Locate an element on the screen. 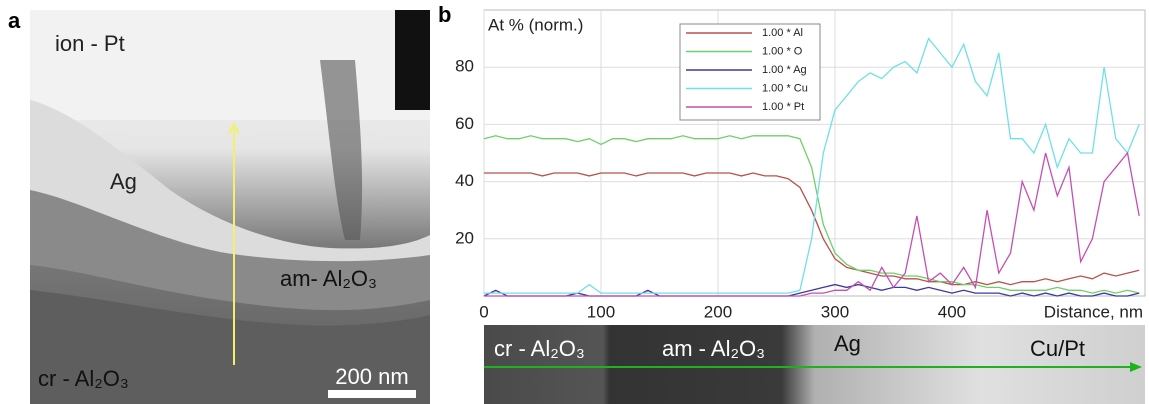 Image resolution: width=1149 pixels, height=404 pixels. y-tick-label: 20 is located at coordinates (464, 237).